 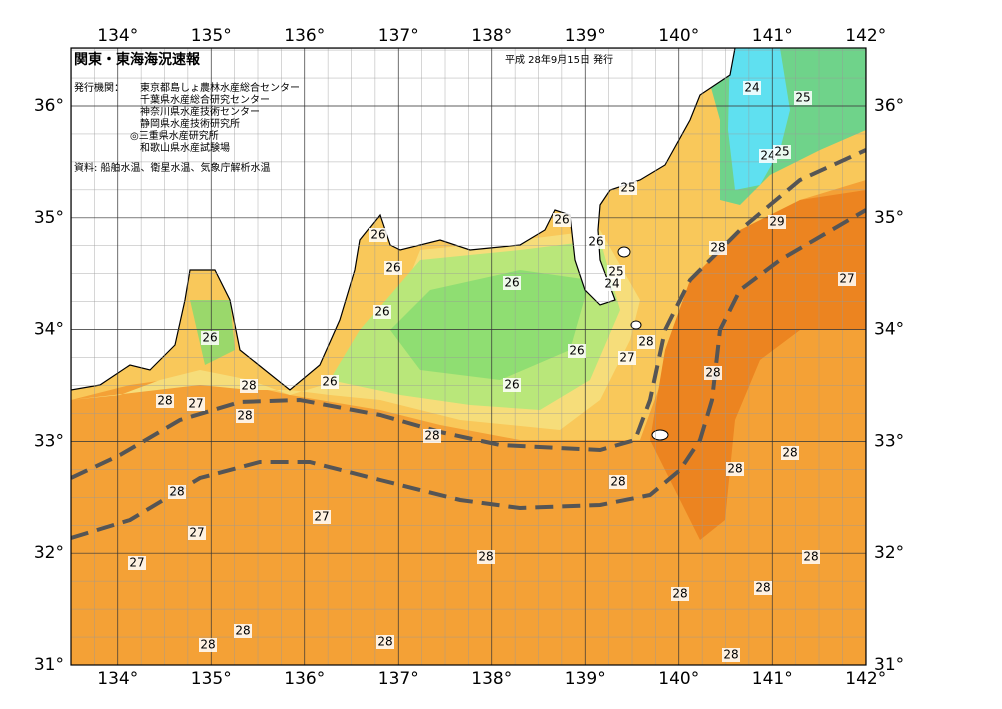 I want to click on longitude-label: 140°, so click(x=678, y=36).